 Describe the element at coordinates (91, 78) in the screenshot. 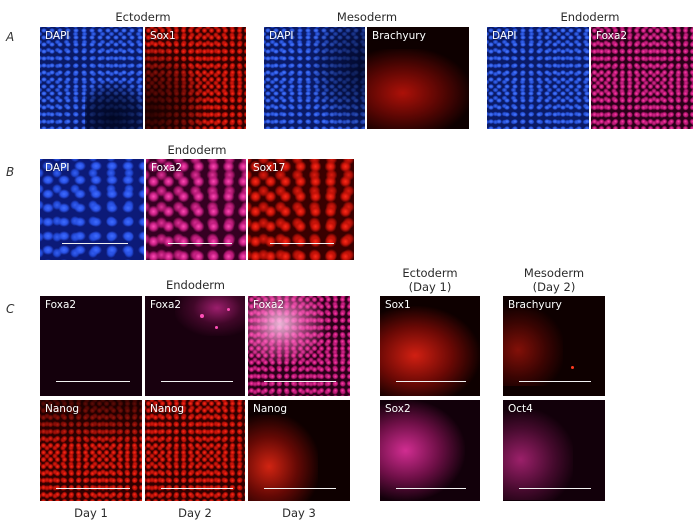

I see `image-ectoderm-dapi: DAPI` at that location.